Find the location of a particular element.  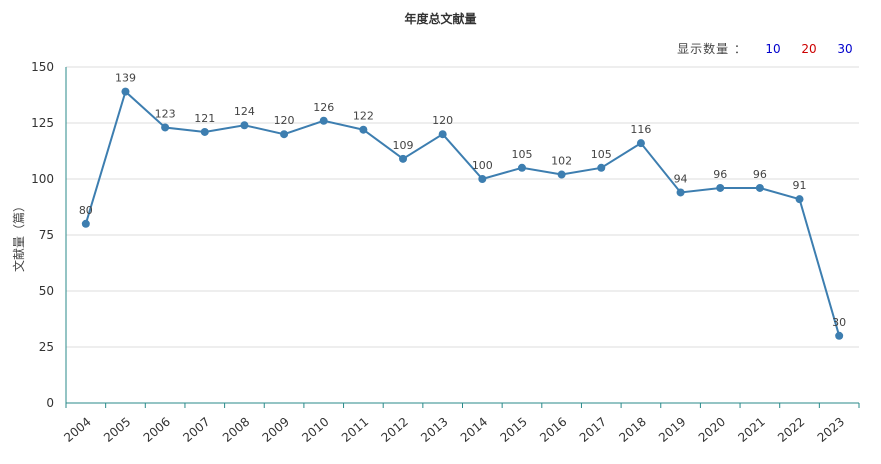

y-tick-label: 50 is located at coordinates (46, 291).